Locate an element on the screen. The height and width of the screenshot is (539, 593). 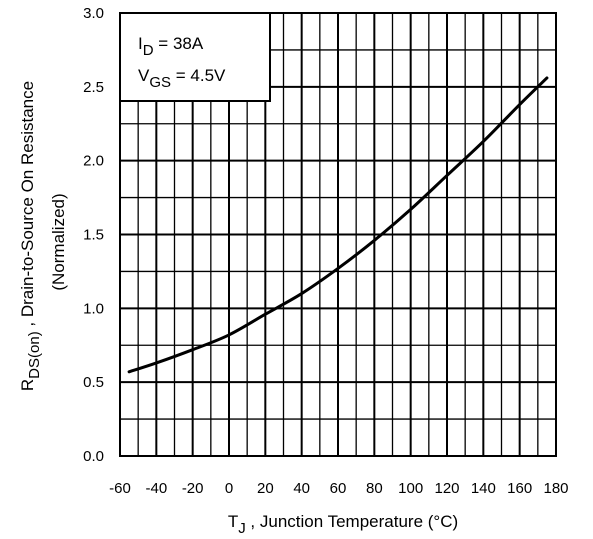
y-tick-label: 1.5 is located at coordinates (93, 235).